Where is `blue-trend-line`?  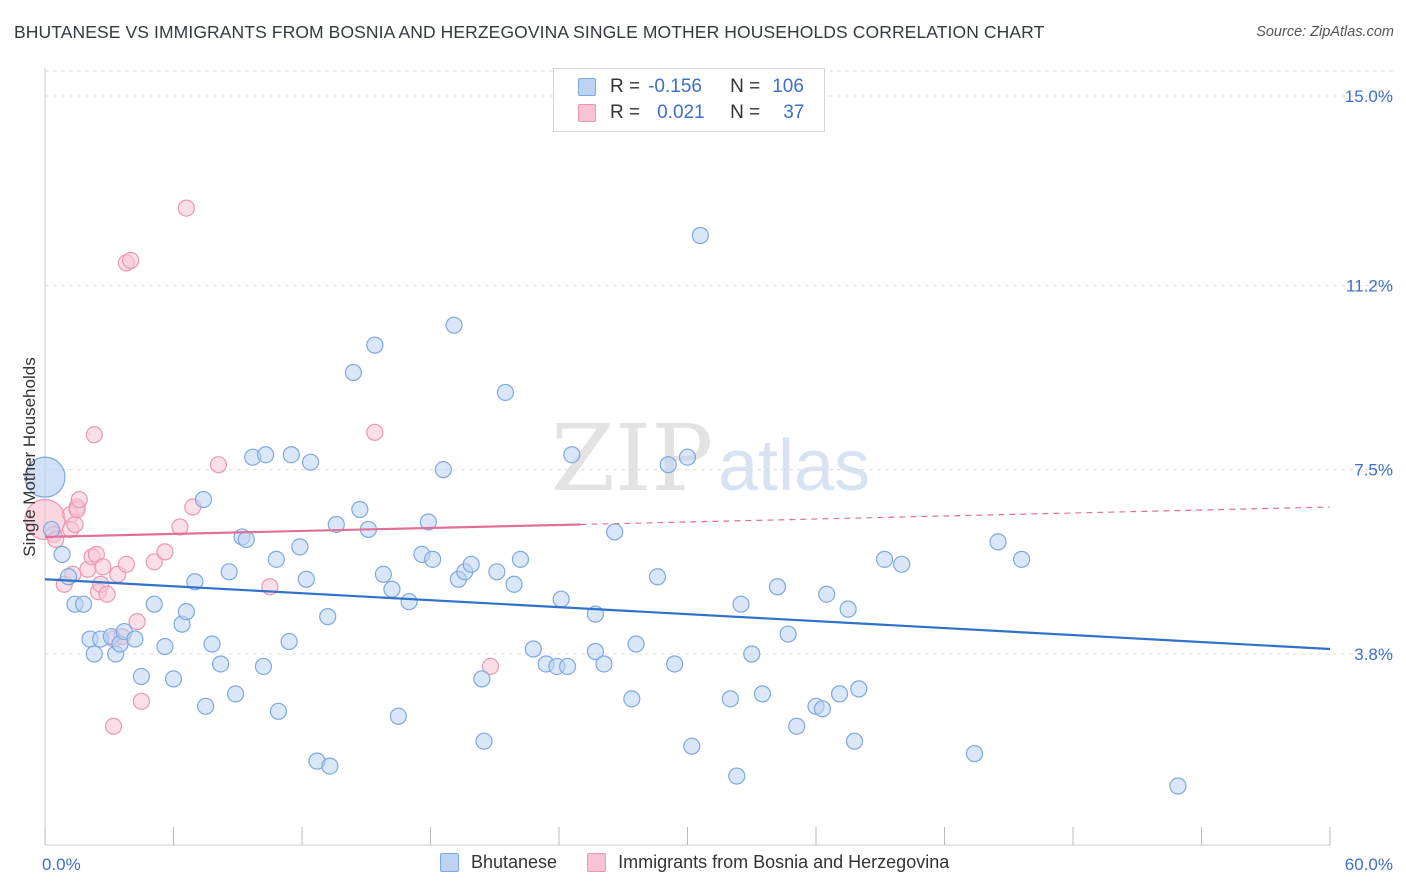 blue-trend-line is located at coordinates (687, 614).